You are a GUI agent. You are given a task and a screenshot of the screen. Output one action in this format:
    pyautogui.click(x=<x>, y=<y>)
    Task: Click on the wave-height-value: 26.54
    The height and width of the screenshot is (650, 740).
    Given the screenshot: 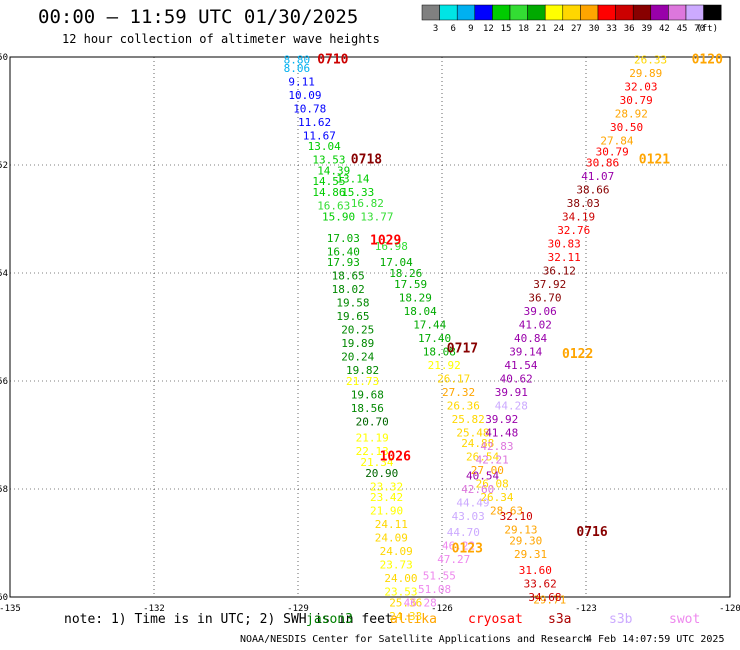 What is the action you would take?
    pyautogui.click(x=482, y=457)
    